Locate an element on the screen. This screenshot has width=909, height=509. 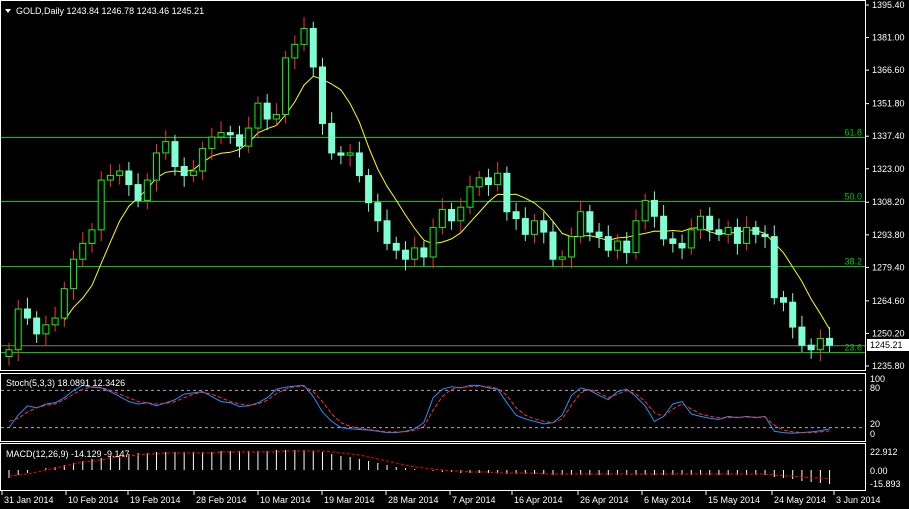
time-tick-label: 16 Apr 2014 is located at coordinates (538, 500).